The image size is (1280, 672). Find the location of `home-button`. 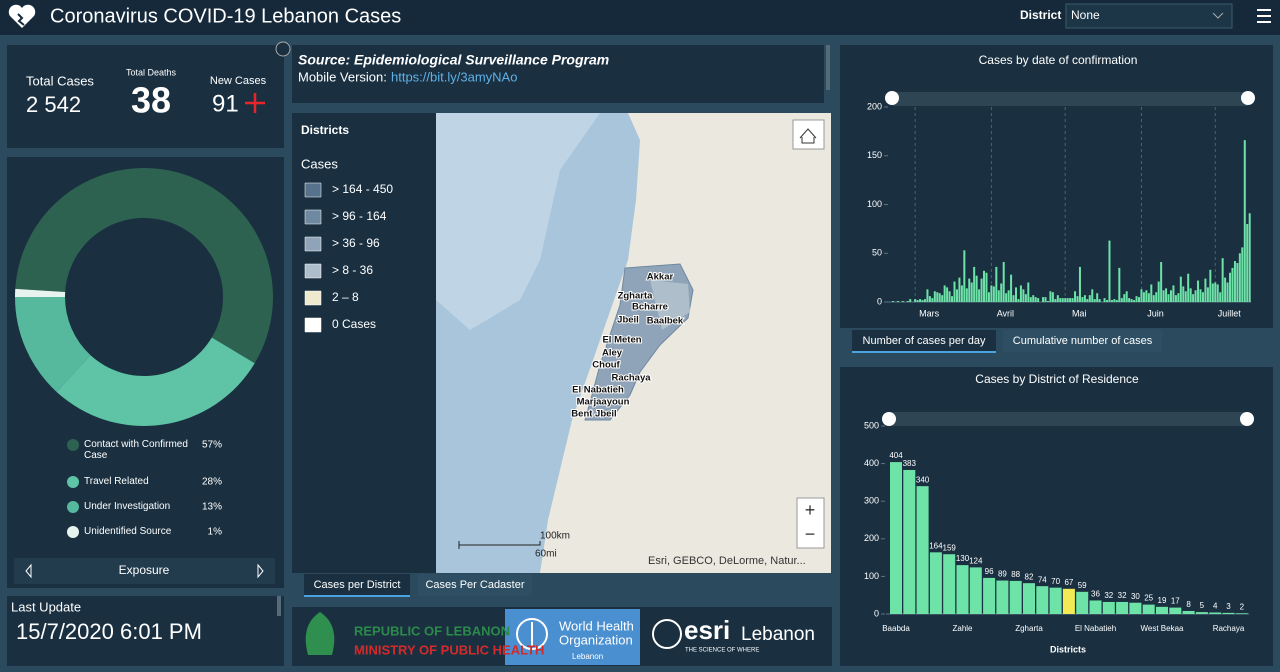

home-button is located at coordinates (808, 134).